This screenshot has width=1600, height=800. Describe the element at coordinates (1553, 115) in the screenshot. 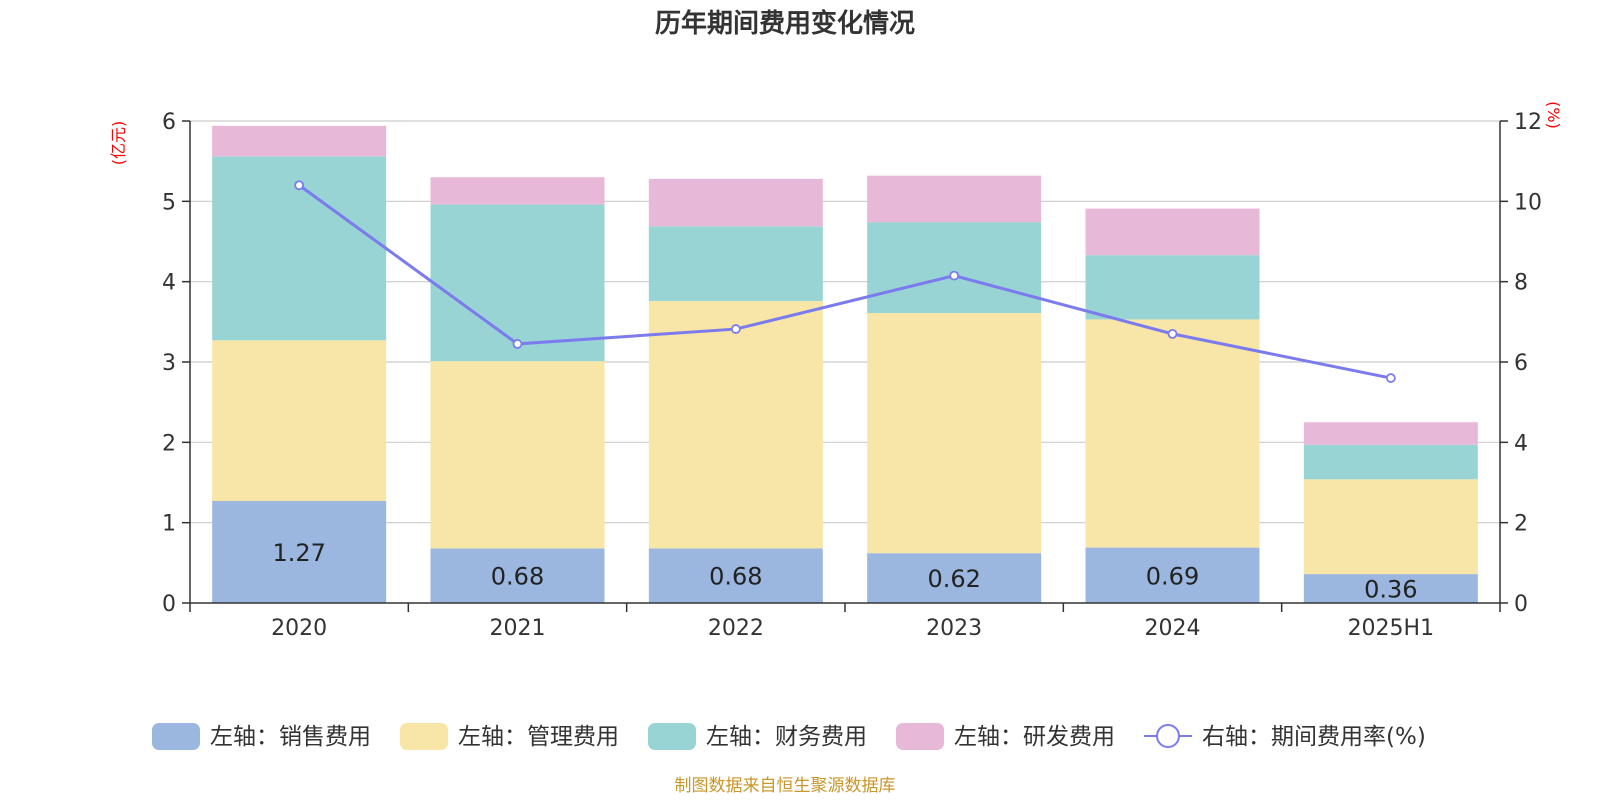

I see `right-axis-unit: (%)` at that location.